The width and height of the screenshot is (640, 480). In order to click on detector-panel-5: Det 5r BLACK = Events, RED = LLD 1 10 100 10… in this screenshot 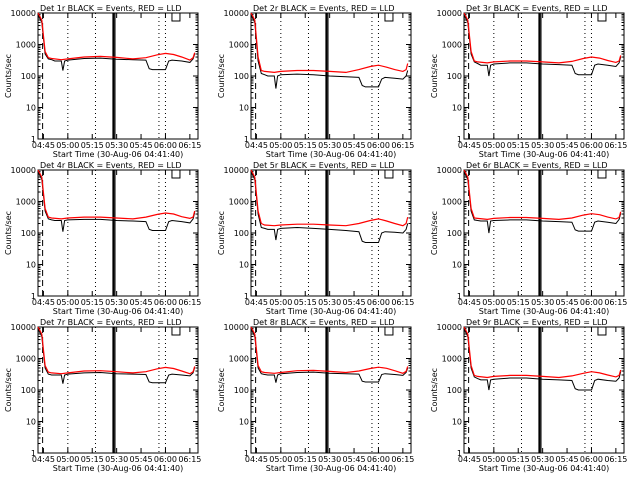, I will do `click(315, 238)`.